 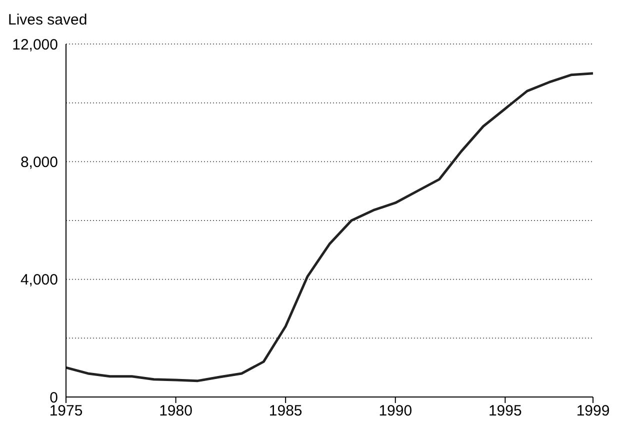 I want to click on x-tick-label: 1995, so click(x=505, y=411).